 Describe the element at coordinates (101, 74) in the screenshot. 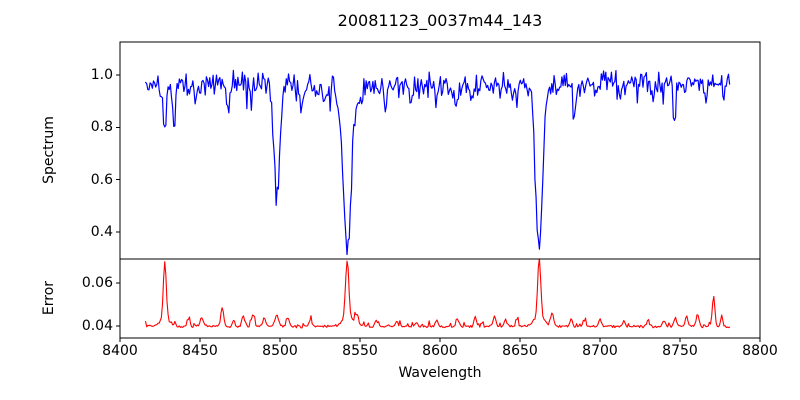

I see `y-tick-label: 1.0` at that location.